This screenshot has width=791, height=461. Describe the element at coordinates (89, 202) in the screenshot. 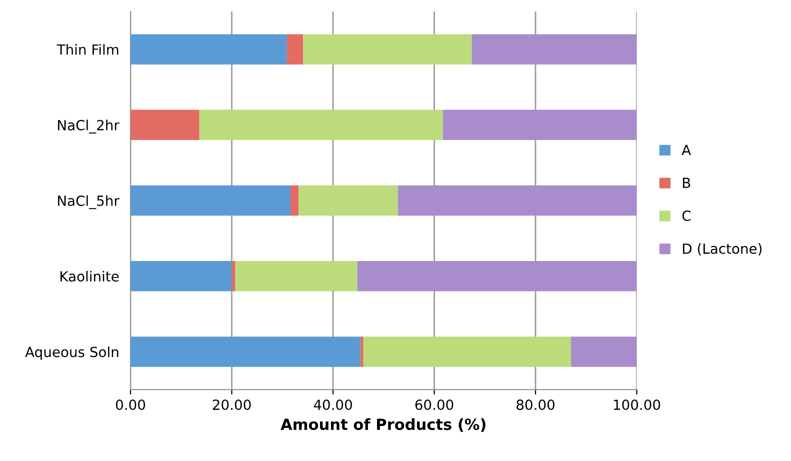

I see `y-tick-label: NaCl_5hr` at that location.